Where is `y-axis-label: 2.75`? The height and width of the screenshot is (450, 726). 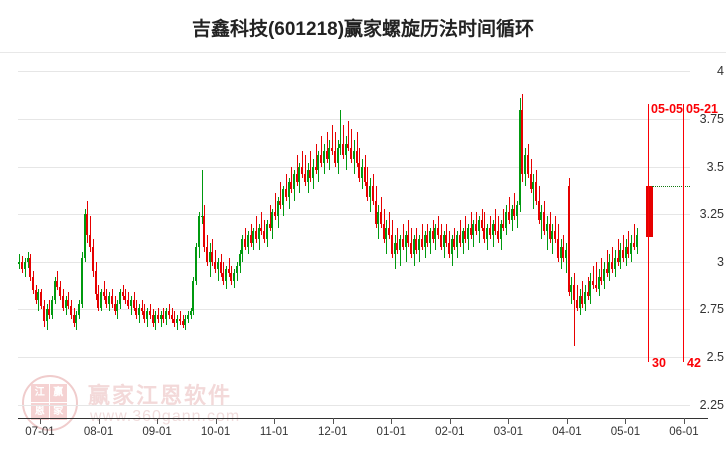 y-axis-label: 2.75 is located at coordinates (711, 309).